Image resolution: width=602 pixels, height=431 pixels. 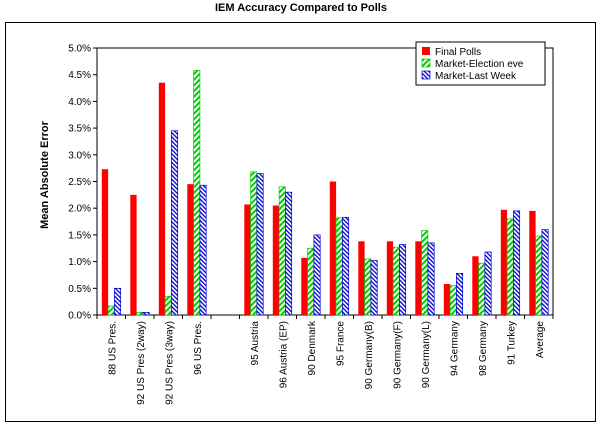 What do you see at coordinates (169, 363) in the screenshot?
I see `x-tick-label: 92 US Pres (3way)` at bounding box center [169, 363].